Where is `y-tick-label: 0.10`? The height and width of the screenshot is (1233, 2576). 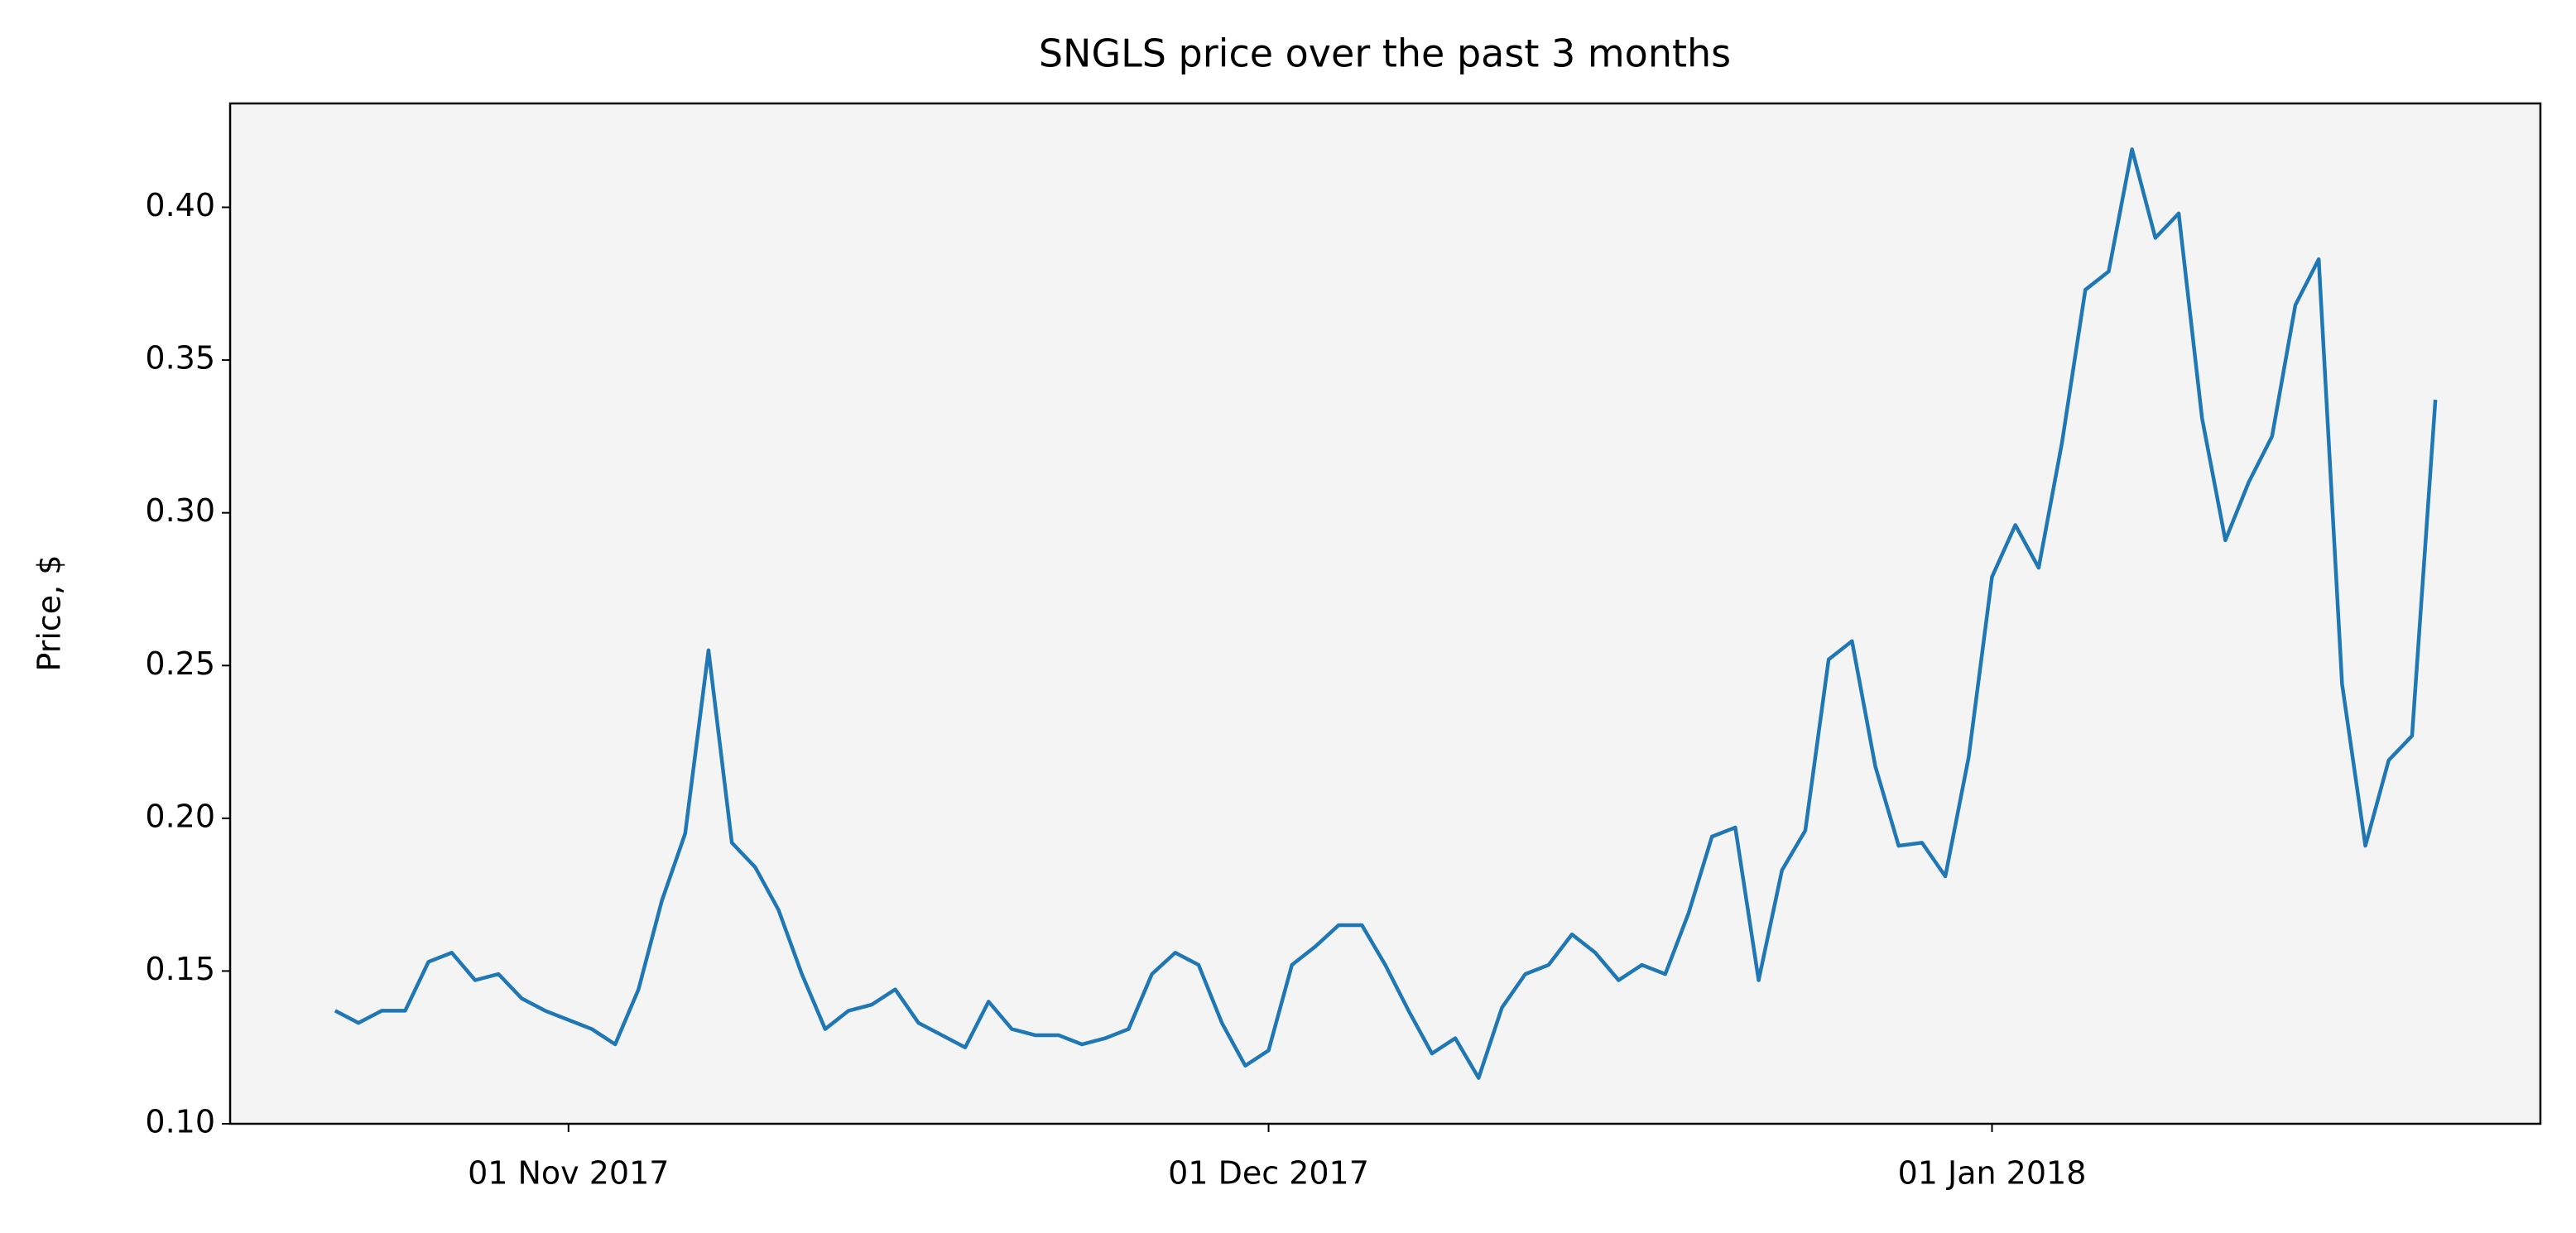 y-tick-label: 0.10 is located at coordinates (180, 1122).